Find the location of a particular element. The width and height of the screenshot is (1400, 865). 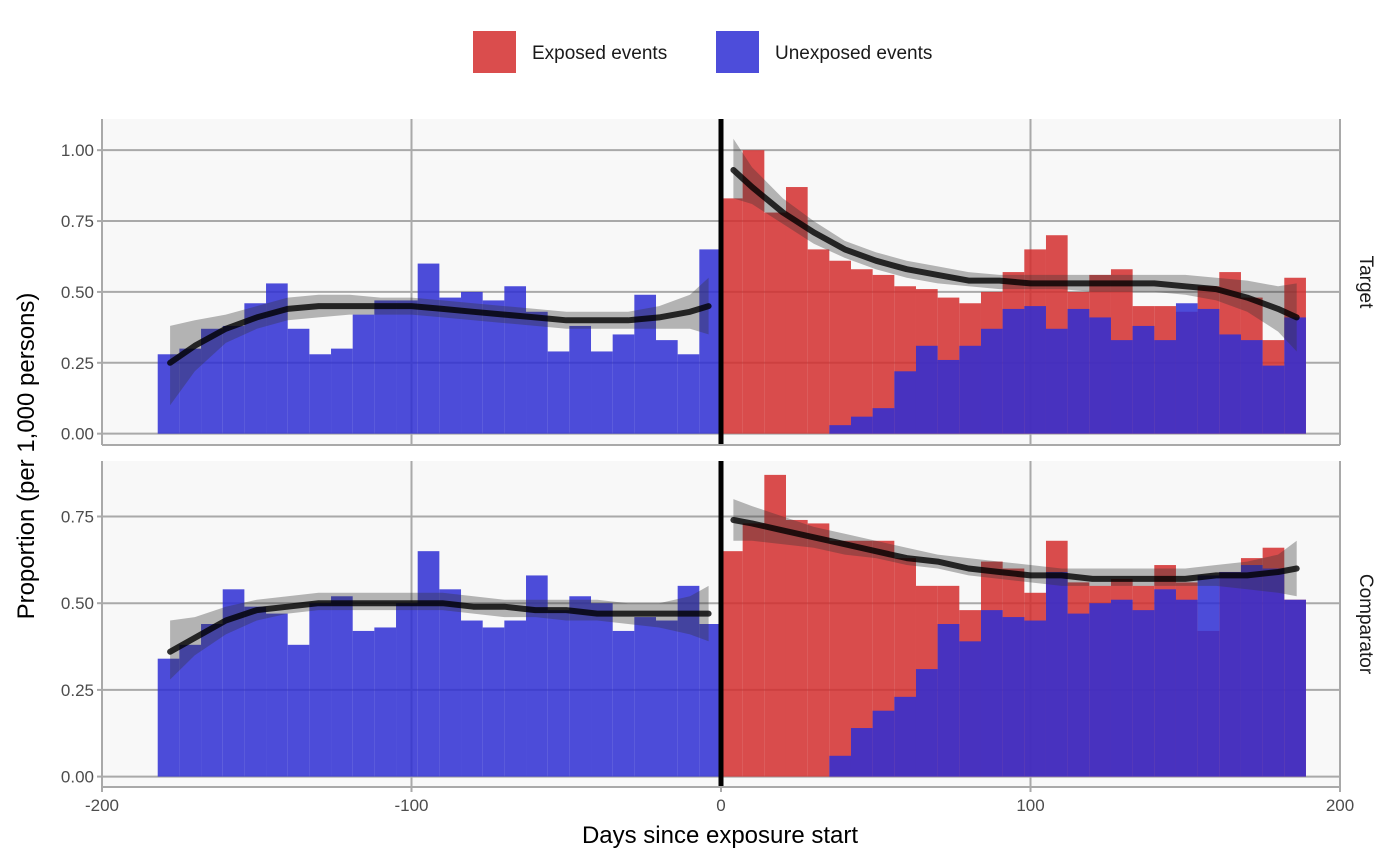

x-tick-label: 0 is located at coordinates (720, 805).